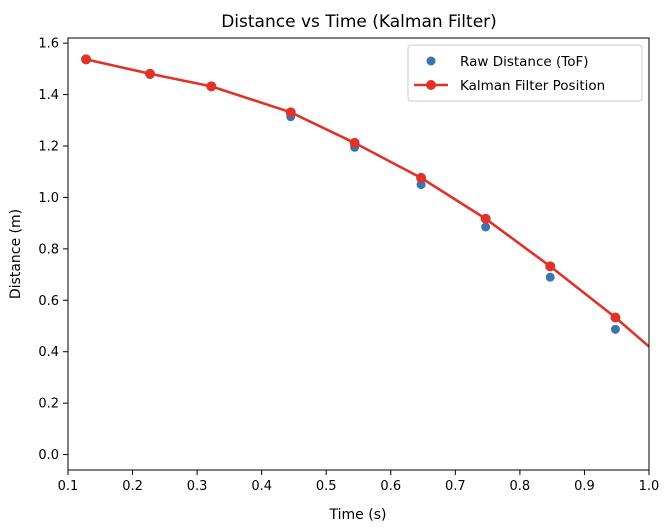 The width and height of the screenshot is (670, 532). I want to click on y-tick-label: 0.2, so click(48, 404).